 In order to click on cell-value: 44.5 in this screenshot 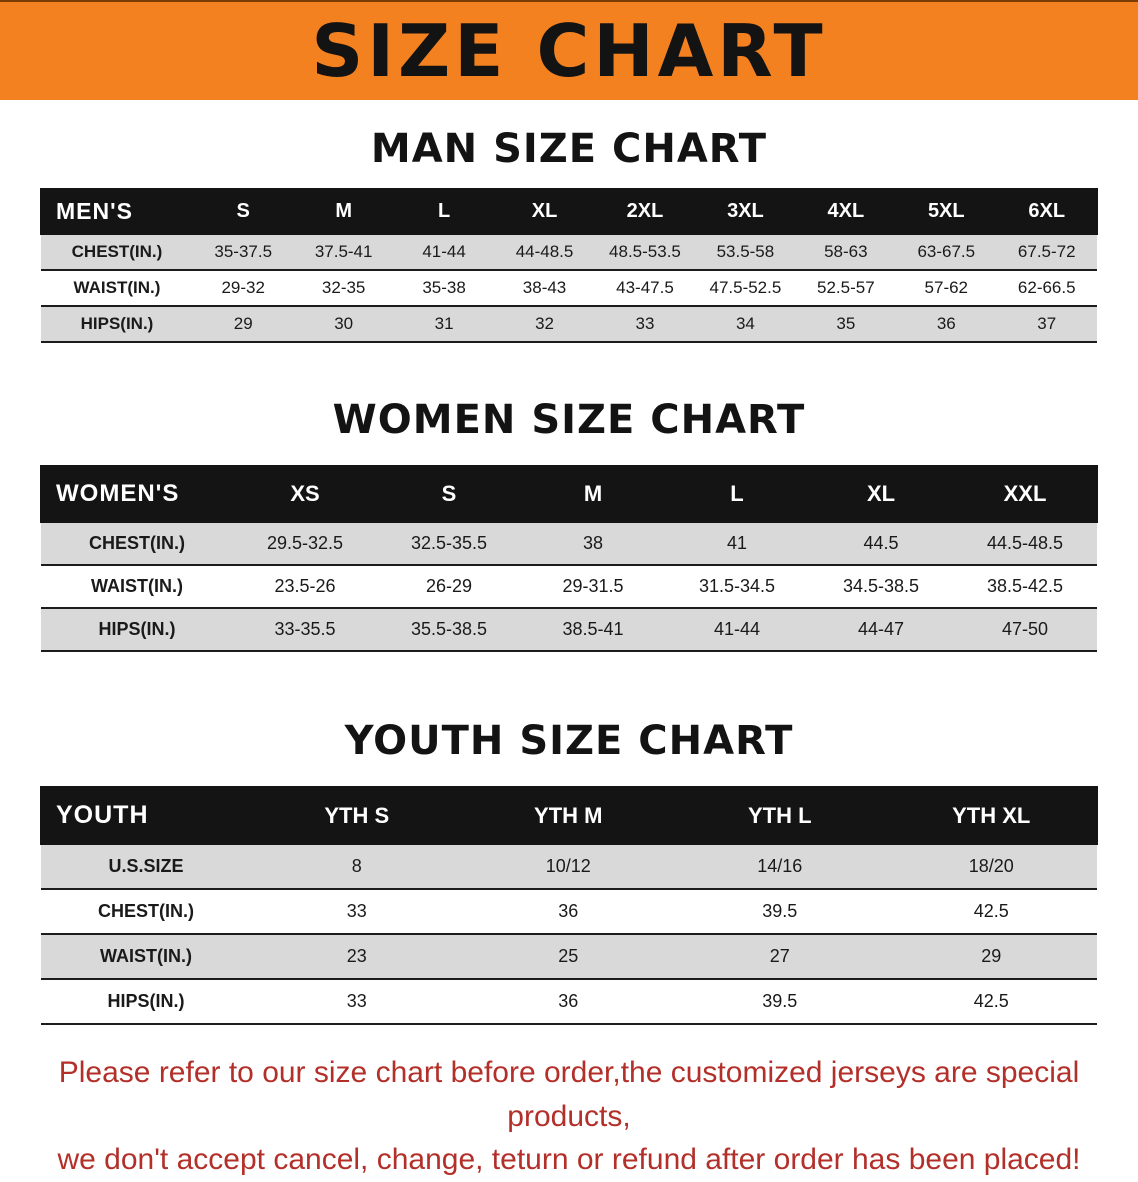, I will do `click(881, 543)`.